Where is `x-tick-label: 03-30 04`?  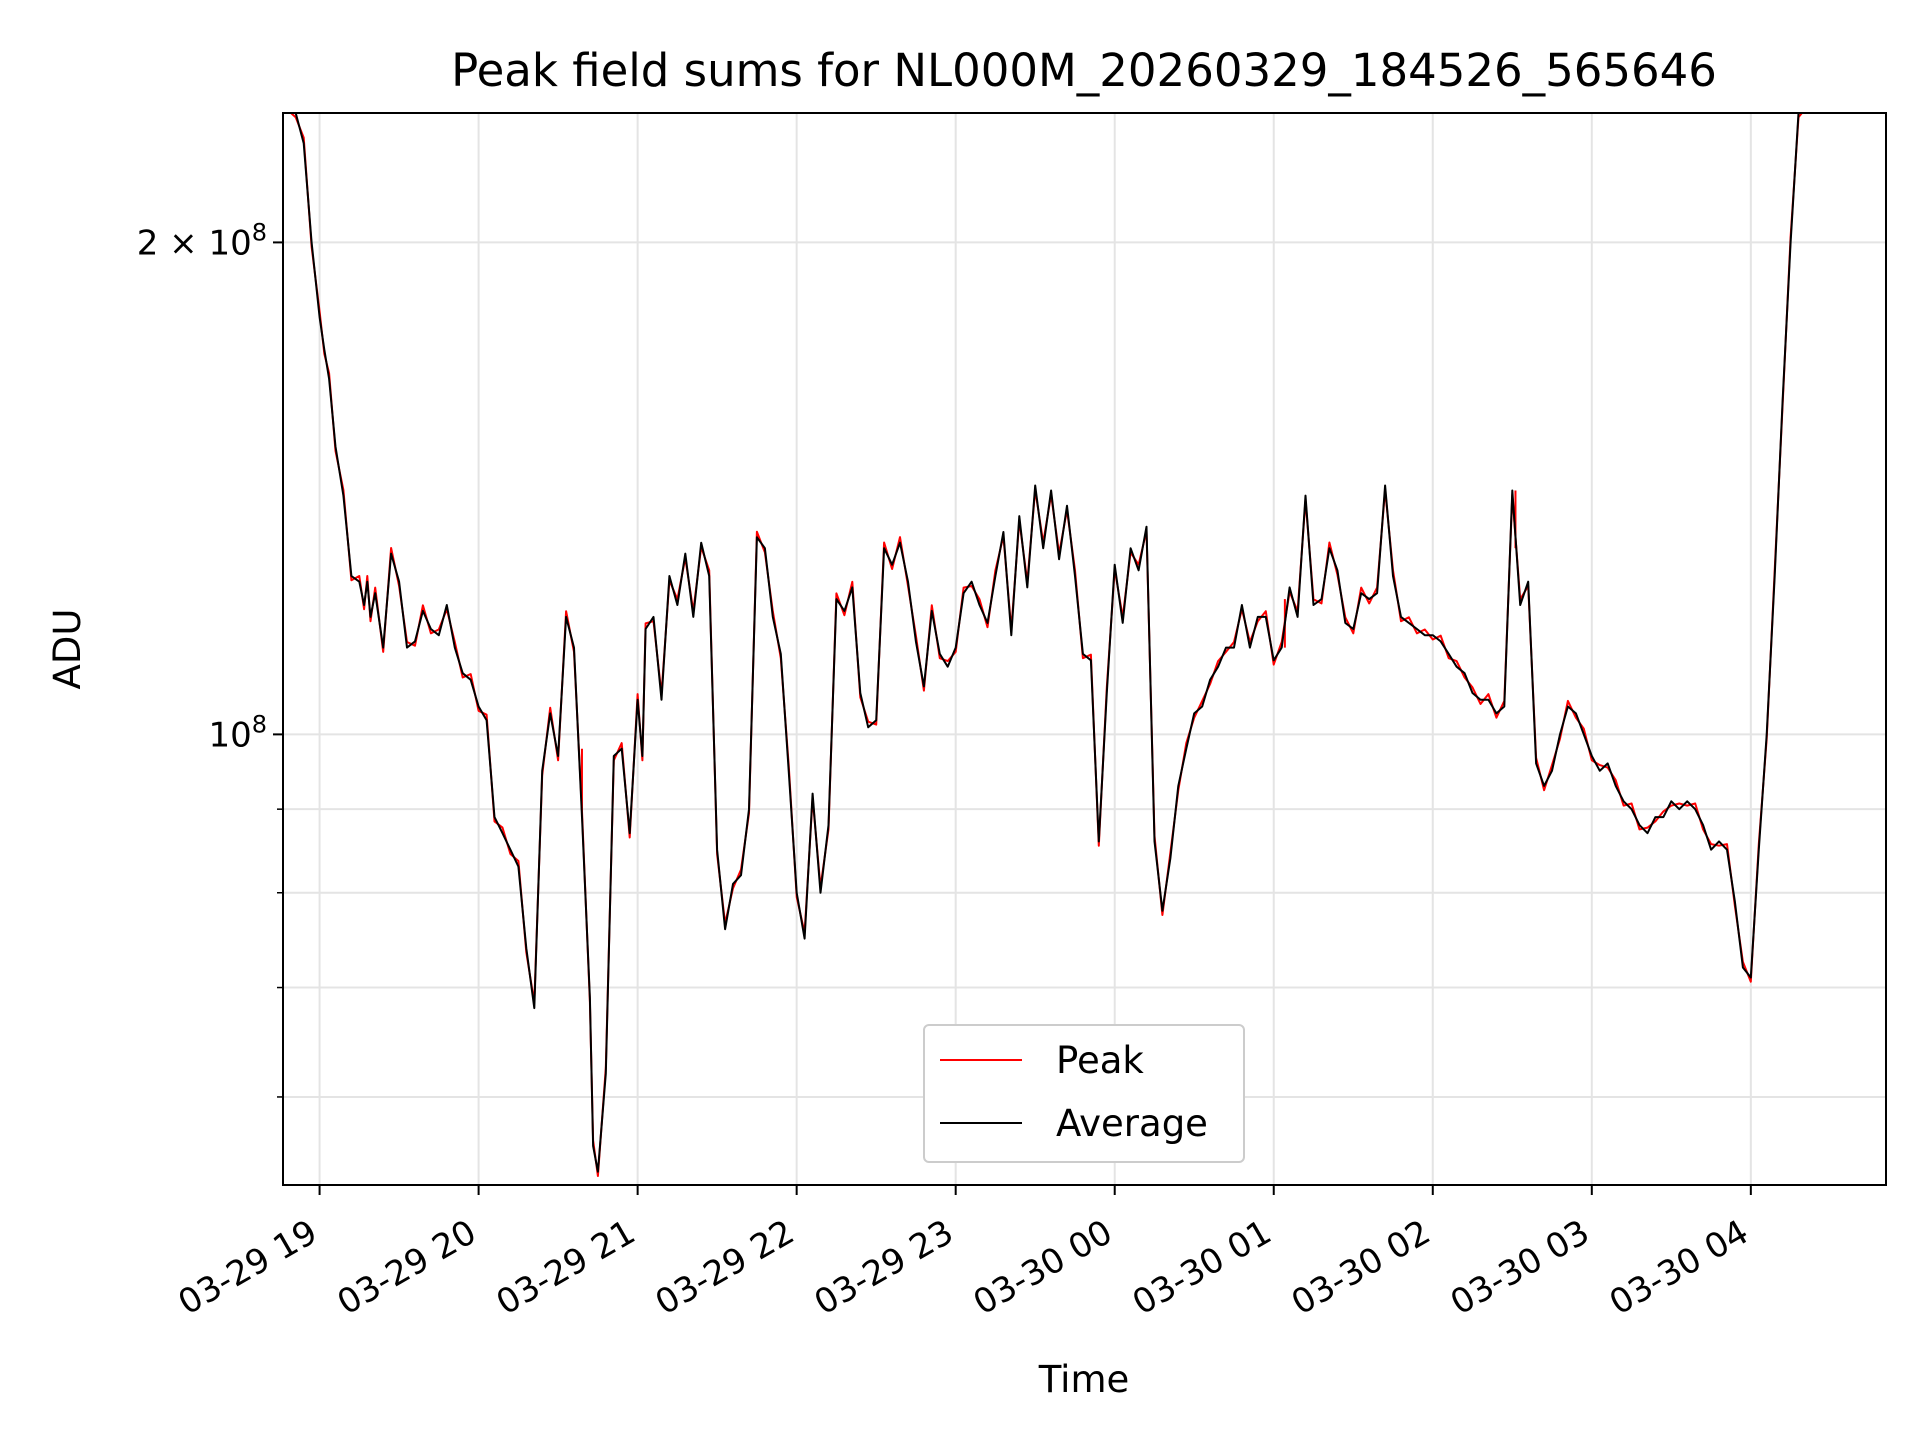
x-tick-label: 03-30 04 is located at coordinates (1679, 1267).